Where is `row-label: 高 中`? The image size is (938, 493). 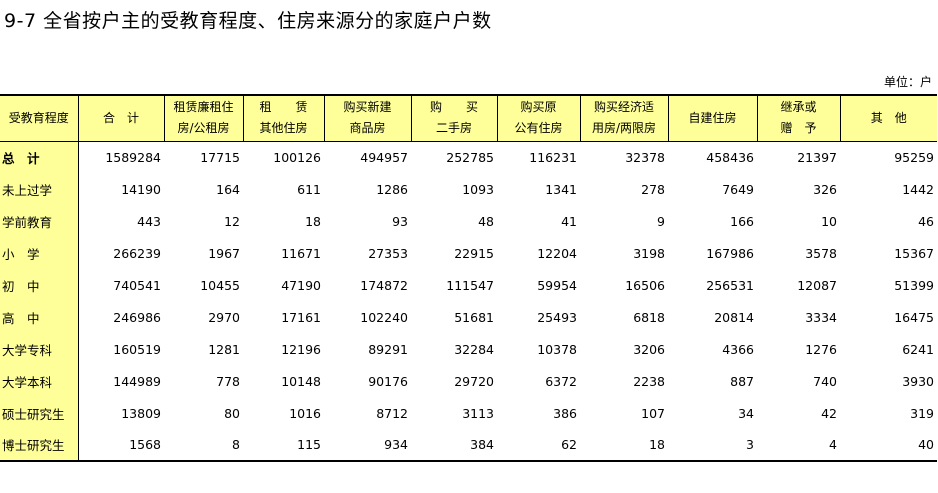 row-label: 高 中 is located at coordinates (39, 317).